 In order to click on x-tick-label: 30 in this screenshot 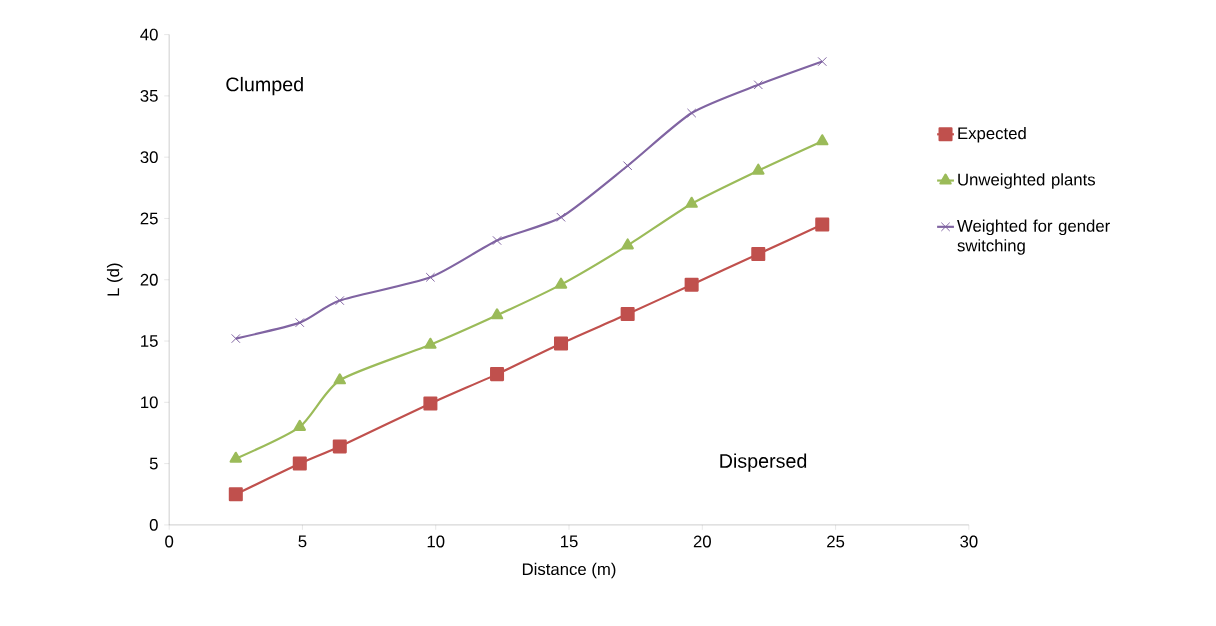, I will do `click(969, 541)`.